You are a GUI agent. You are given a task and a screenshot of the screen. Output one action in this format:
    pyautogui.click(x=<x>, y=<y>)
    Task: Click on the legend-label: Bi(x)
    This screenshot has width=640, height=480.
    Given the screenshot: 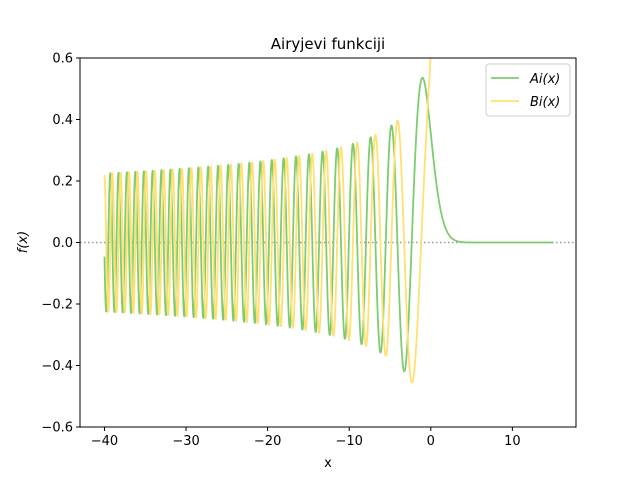 What is the action you would take?
    pyautogui.click(x=545, y=102)
    